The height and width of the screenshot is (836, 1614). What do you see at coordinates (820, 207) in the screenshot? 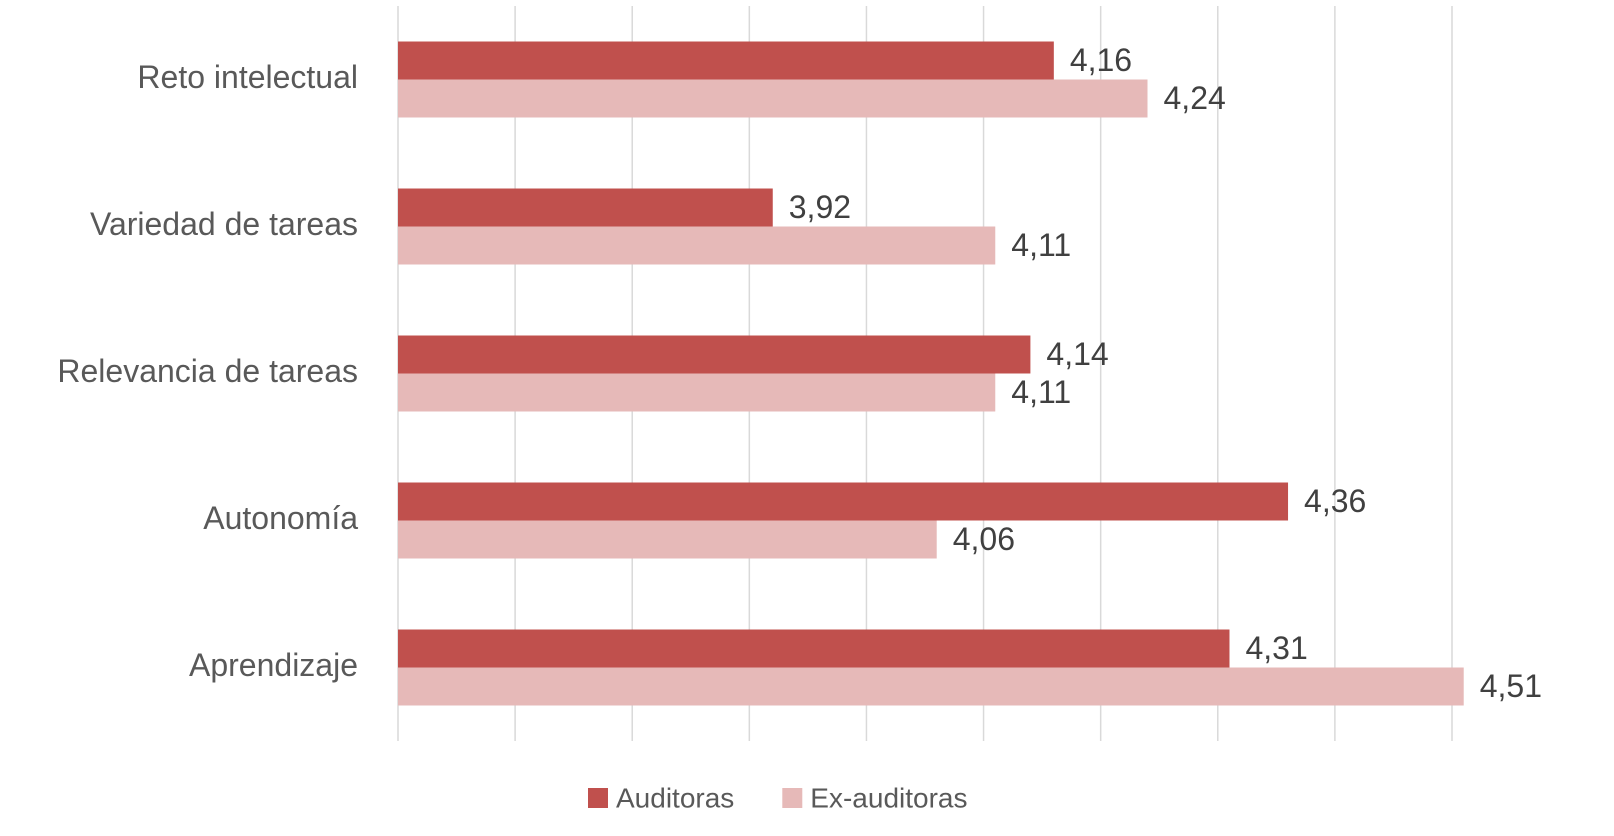
I see `value-label: 3,92` at bounding box center [820, 207].